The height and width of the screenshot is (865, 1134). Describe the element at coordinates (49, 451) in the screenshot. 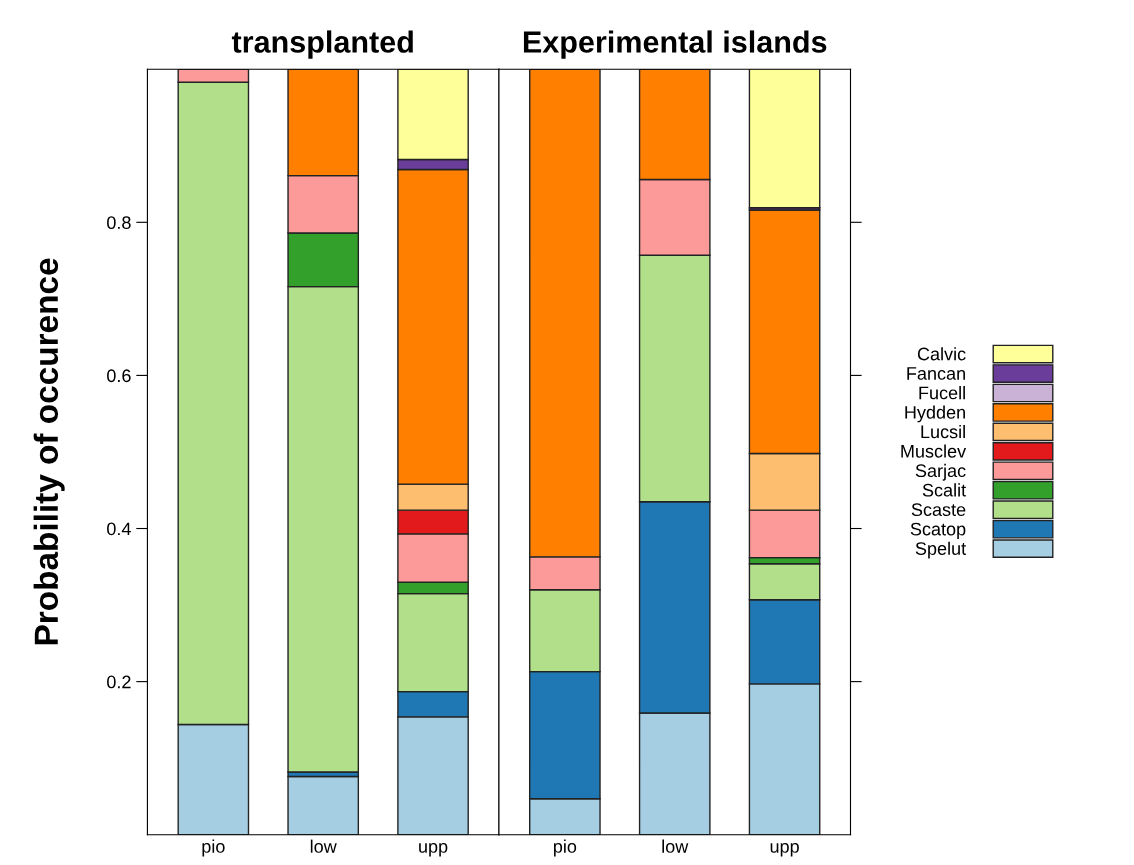

I see `y-axis-title: Probability of occurence` at that location.